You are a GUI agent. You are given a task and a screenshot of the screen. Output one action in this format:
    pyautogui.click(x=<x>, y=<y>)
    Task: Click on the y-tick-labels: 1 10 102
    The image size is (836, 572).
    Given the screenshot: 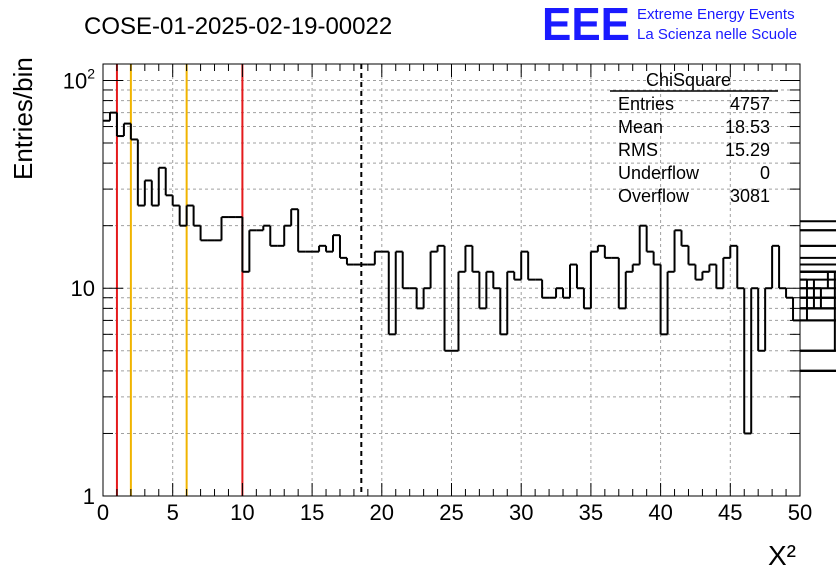 What is the action you would take?
    pyautogui.click(x=79, y=287)
    